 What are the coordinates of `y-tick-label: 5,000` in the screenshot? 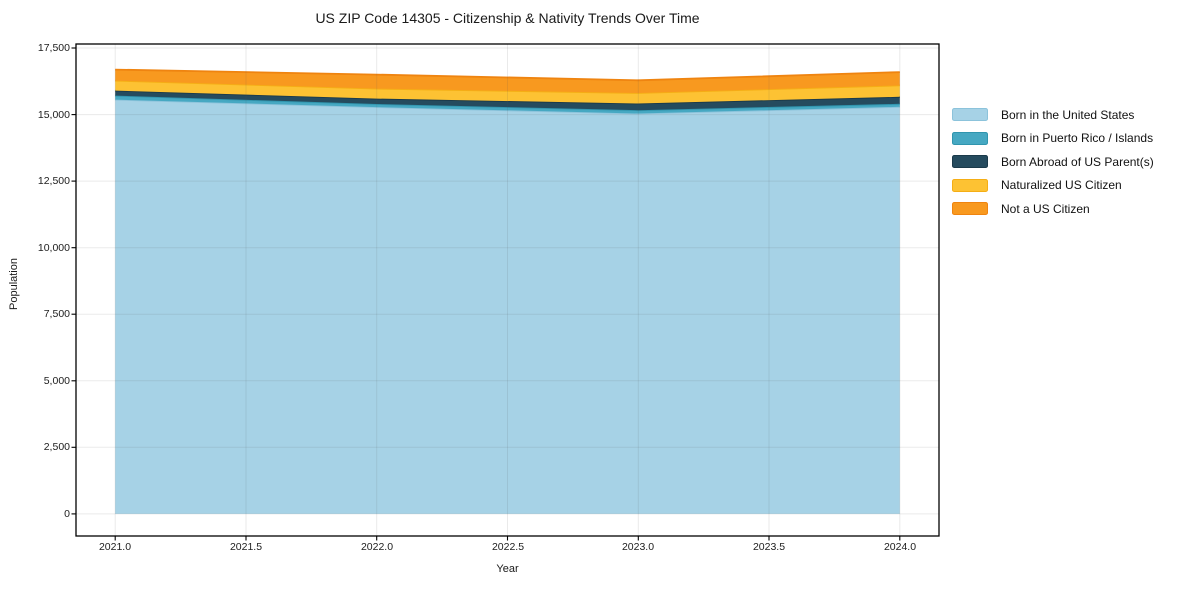 It's located at (56, 381).